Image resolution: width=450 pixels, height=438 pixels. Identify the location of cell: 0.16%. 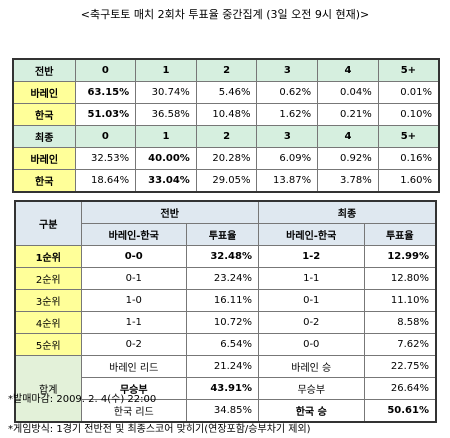
(408, 158).